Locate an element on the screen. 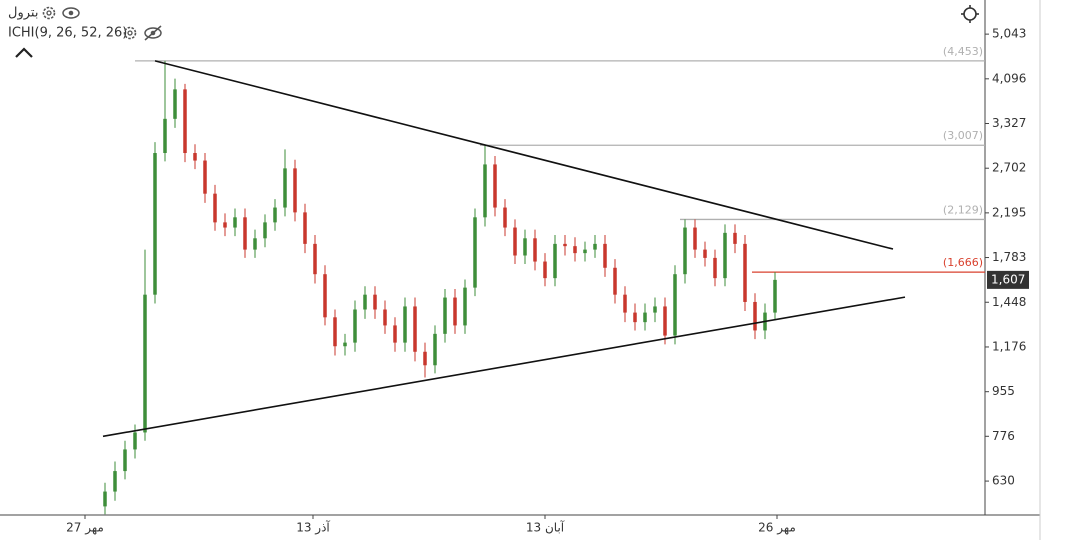 Image resolution: width=1065 pixels, height=540 pixels. x-tick-label: 13 آبان is located at coordinates (545, 527).